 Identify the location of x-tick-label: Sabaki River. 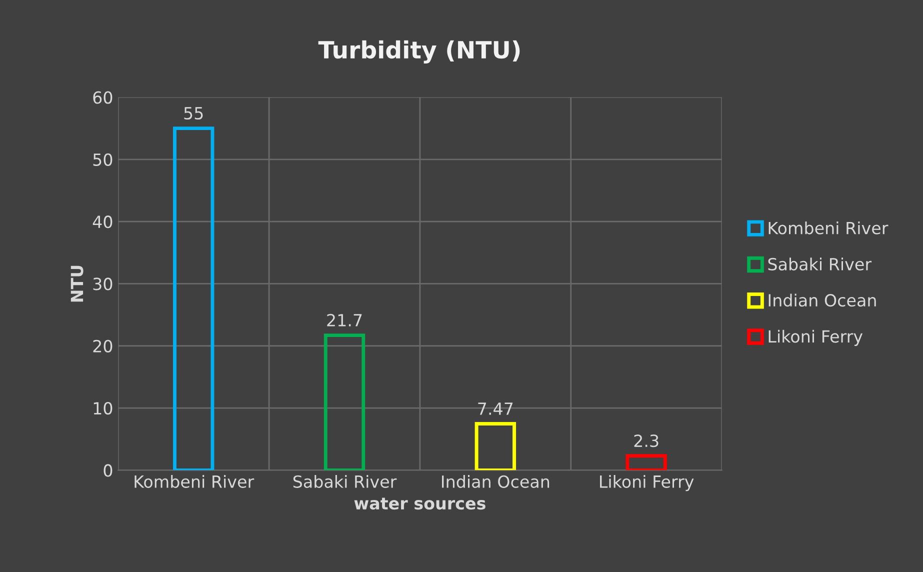
(345, 481).